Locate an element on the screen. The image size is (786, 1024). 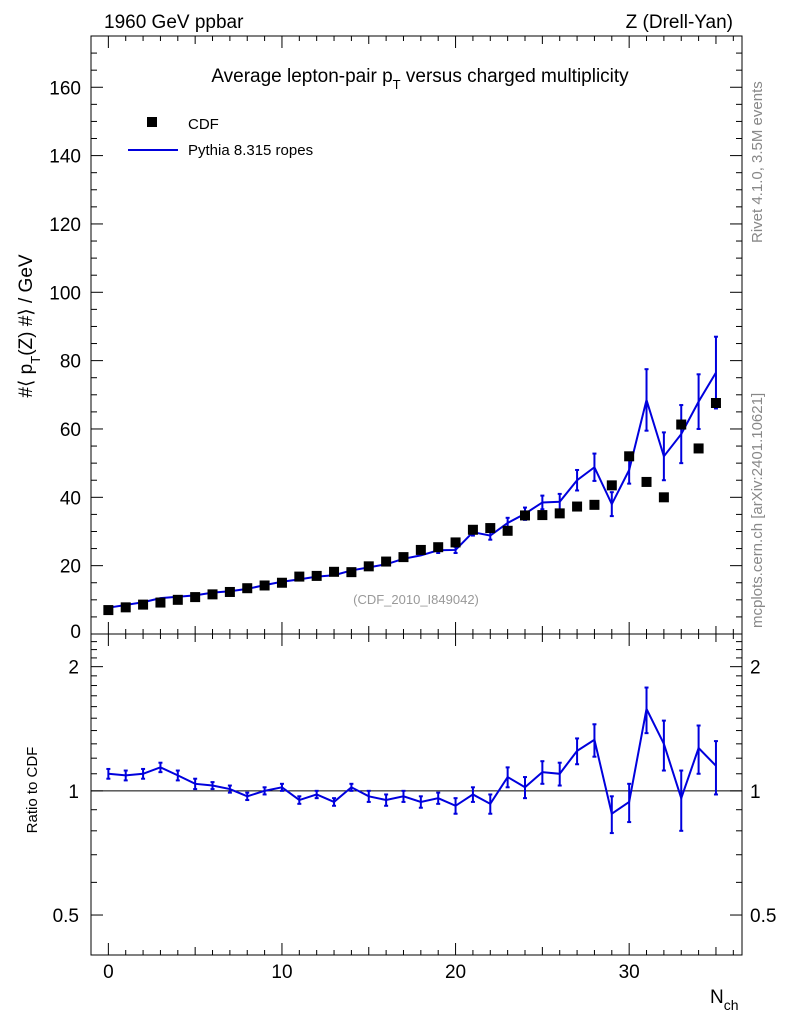
process-label: Z (Drell-Yan) is located at coordinates (679, 22).